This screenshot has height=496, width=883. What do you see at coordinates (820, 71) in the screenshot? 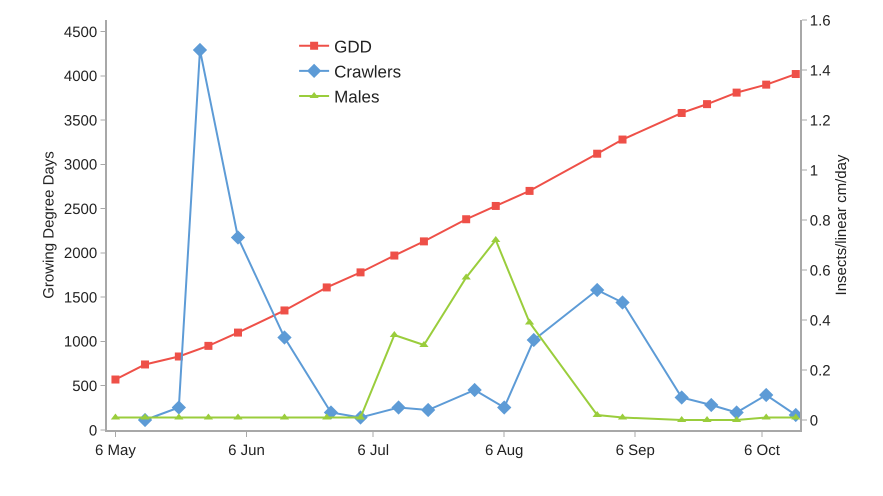
I see `y2-tick-label: 1.4` at bounding box center [820, 71].